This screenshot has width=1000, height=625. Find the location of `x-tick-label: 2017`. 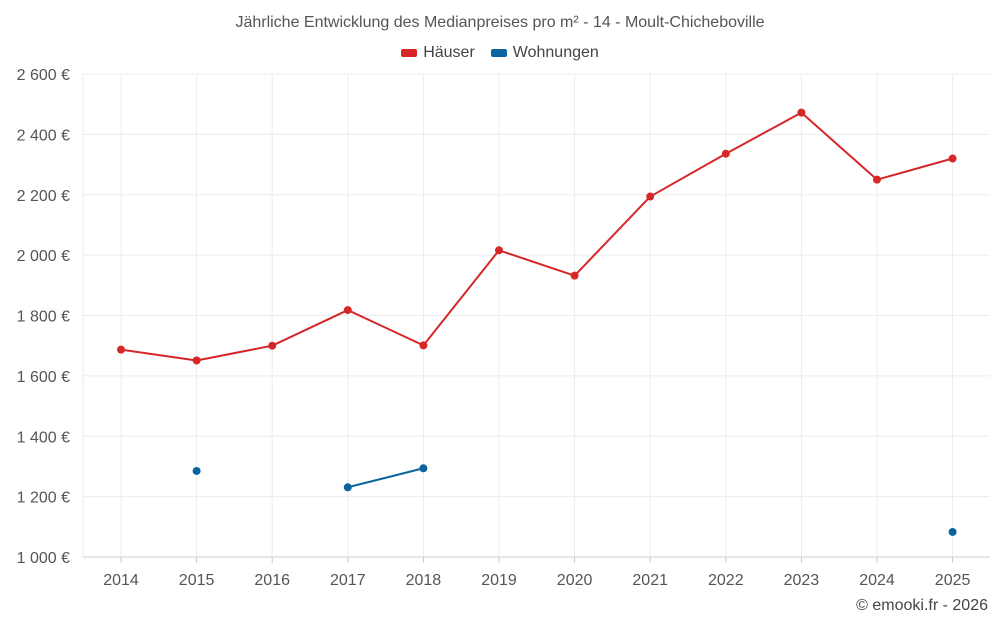

x-tick-label: 2017 is located at coordinates (348, 580).